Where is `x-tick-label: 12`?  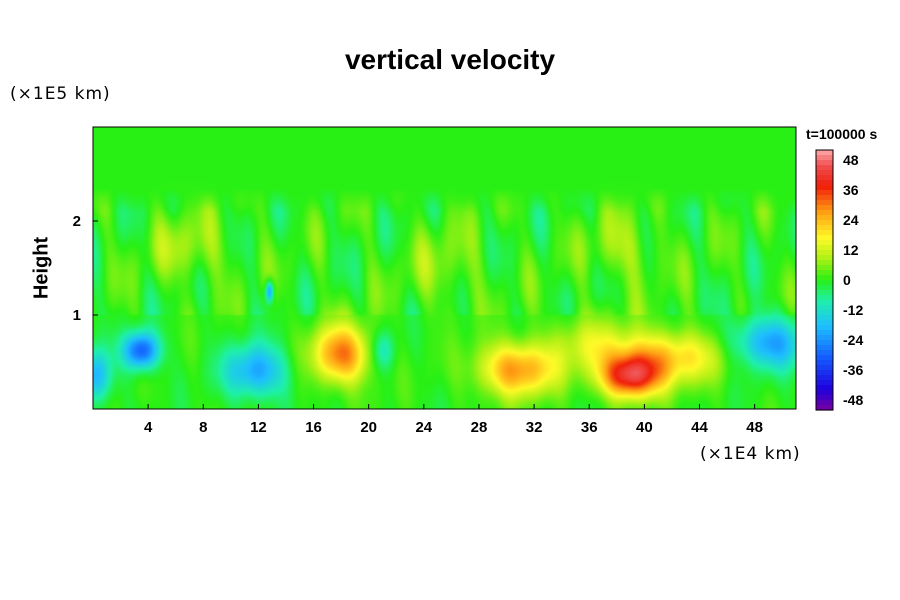
x-tick-label: 12 is located at coordinates (258, 427).